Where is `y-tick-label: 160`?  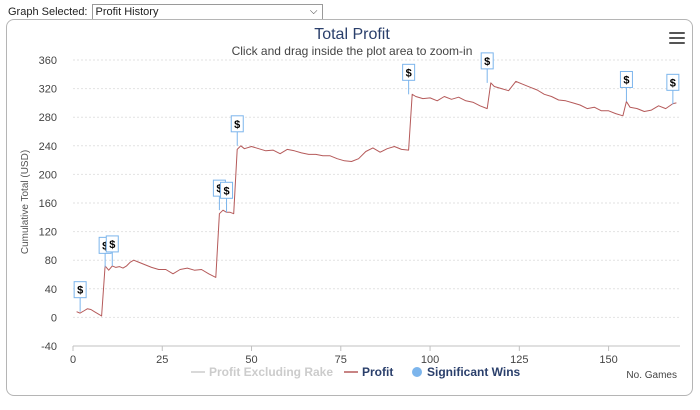 y-tick-label: 160 is located at coordinates (48, 204).